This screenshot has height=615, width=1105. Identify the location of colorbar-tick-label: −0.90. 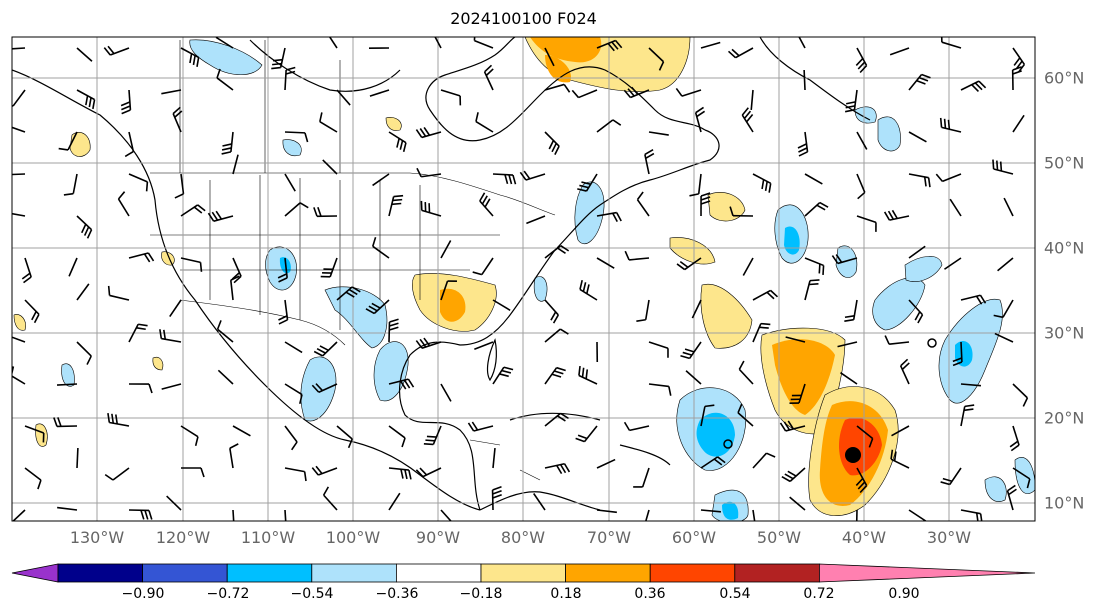
(143, 594).